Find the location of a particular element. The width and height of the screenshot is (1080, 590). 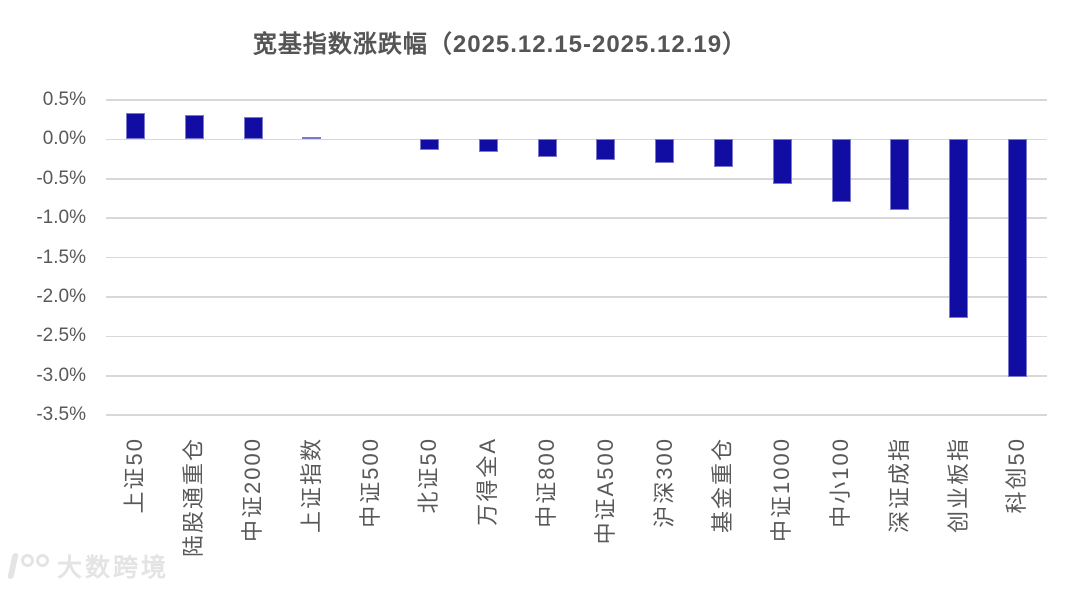

watermark-text: 大数跨境 is located at coordinates (113, 568).